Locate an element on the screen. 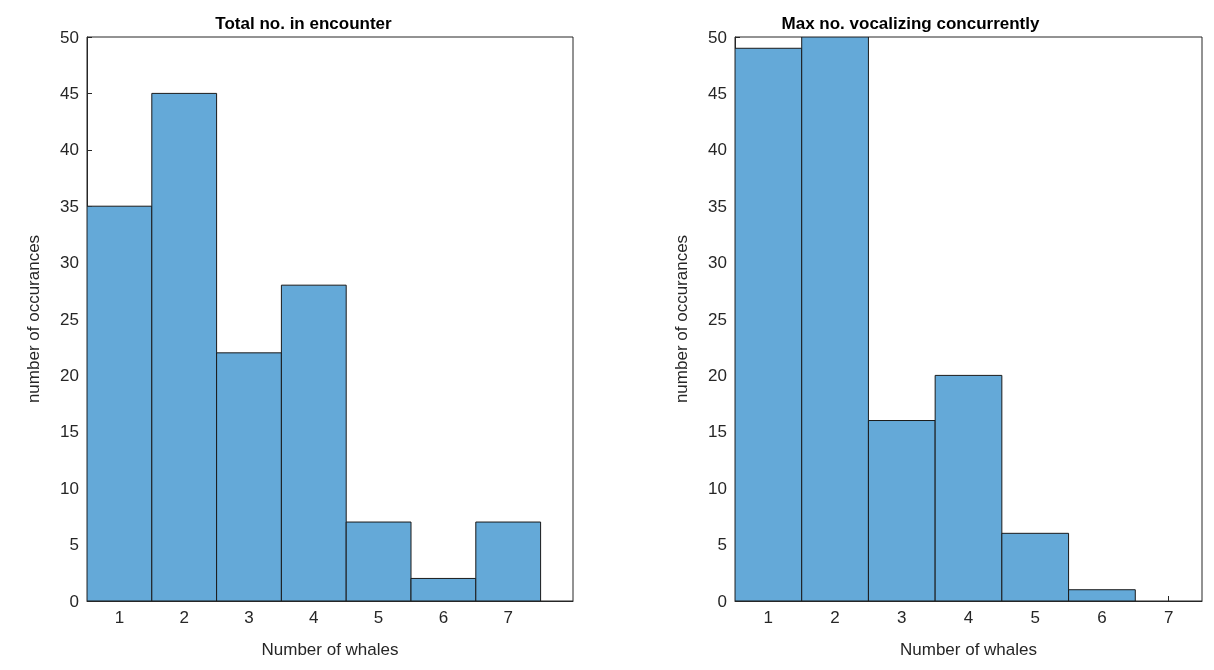 The width and height of the screenshot is (1214, 670). chart-title: Total no. in encounter is located at coordinates (304, 23).